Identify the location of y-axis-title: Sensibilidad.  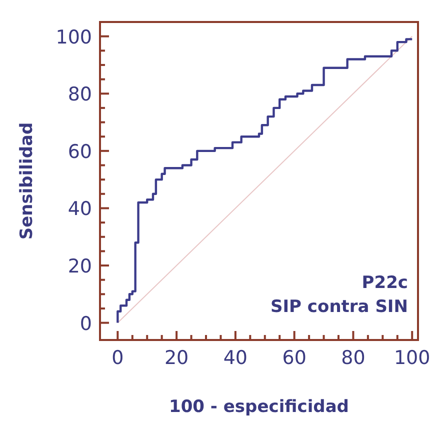
(27, 181).